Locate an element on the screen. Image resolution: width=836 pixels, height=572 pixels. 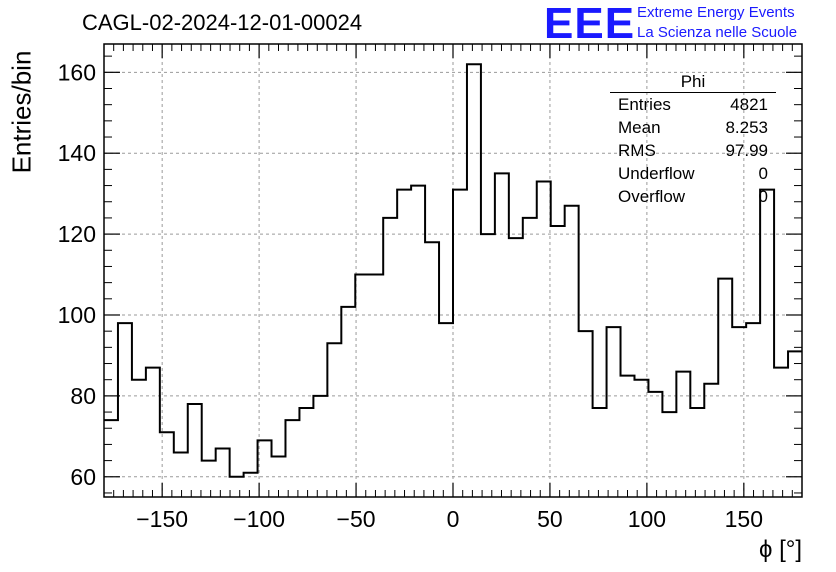
stats-row-mean: Mean 8.253 is located at coordinates (693, 127).